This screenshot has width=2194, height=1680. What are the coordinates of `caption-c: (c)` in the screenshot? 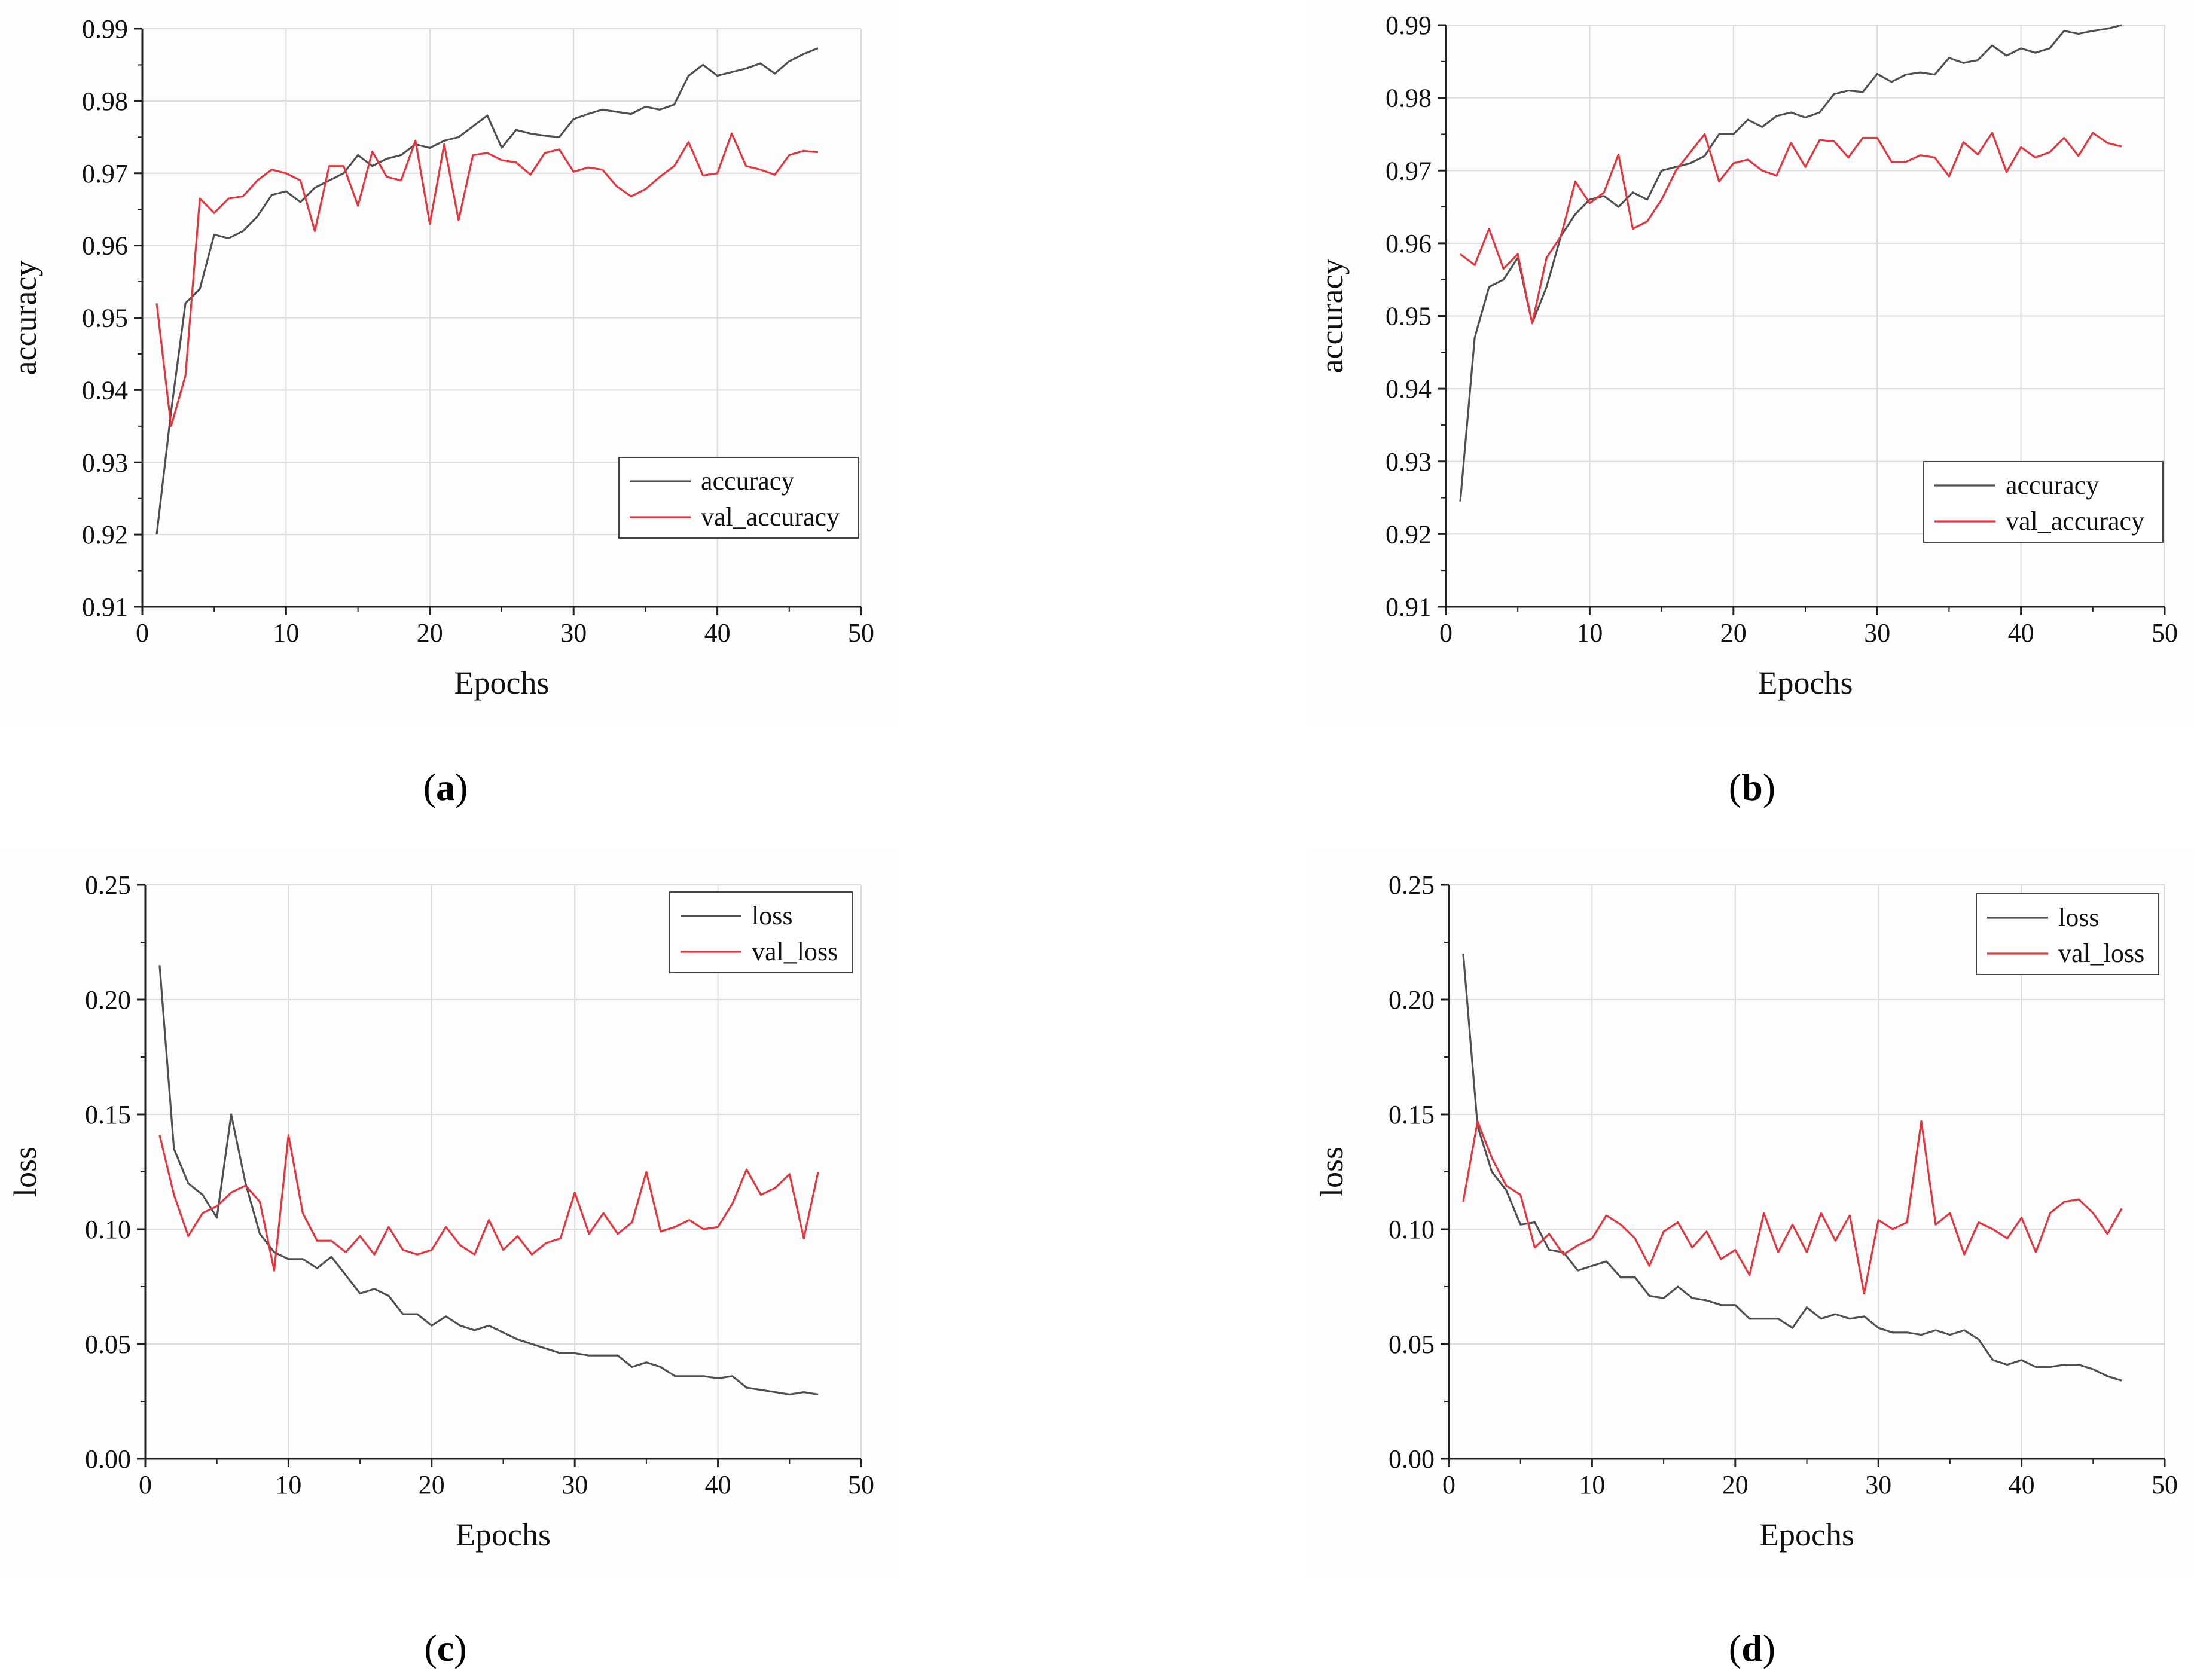 It's located at (446, 1648).